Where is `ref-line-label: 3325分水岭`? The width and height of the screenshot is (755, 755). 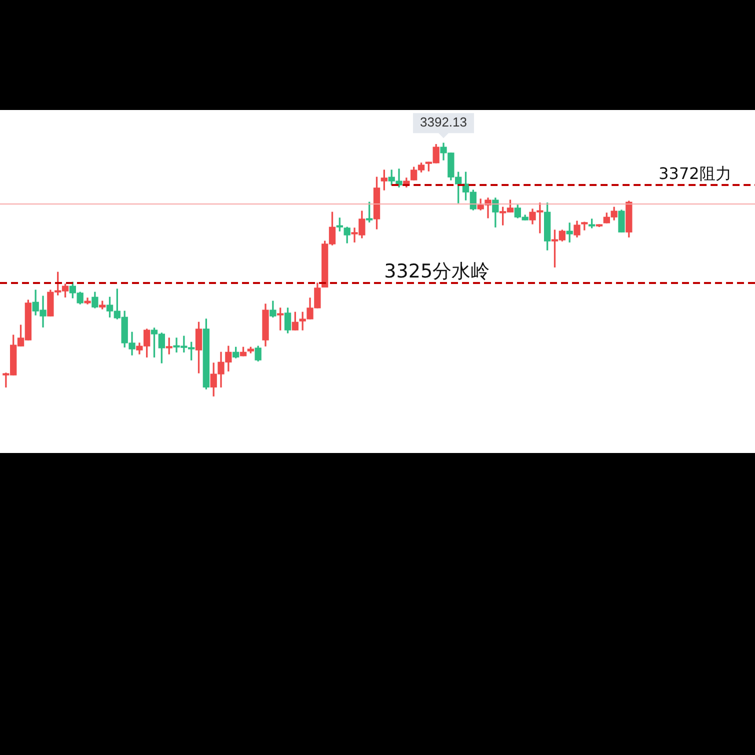 ref-line-label: 3325分水岭 is located at coordinates (437, 271).